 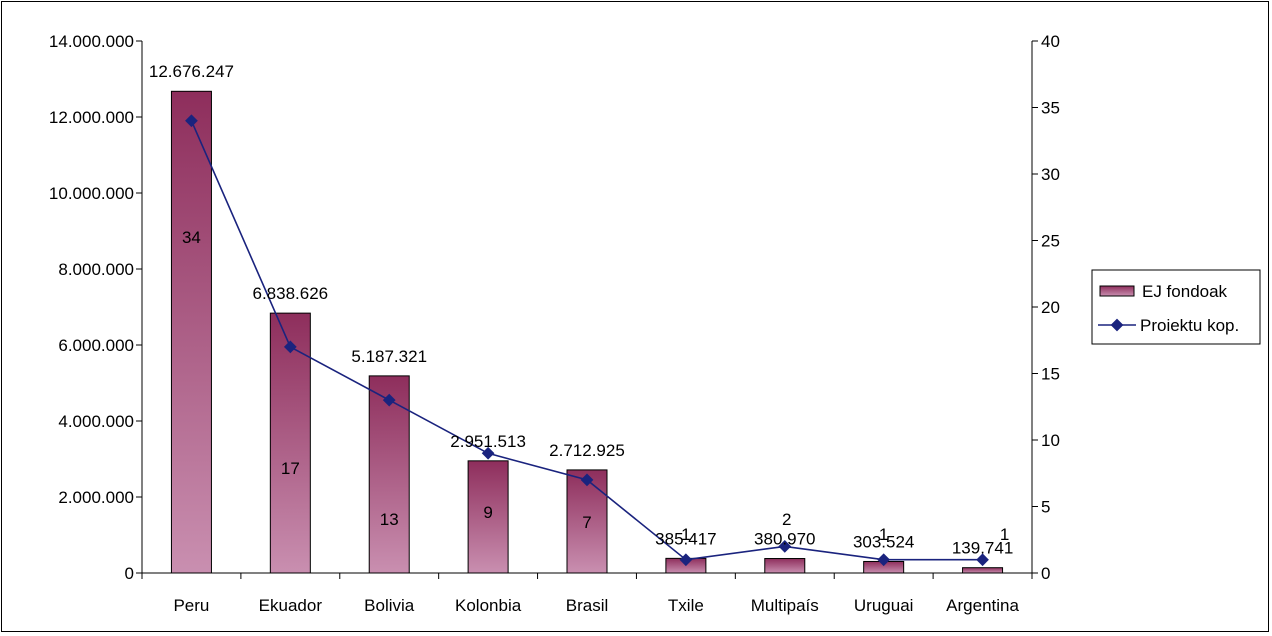 I want to click on legend-box, so click(x=1176, y=307).